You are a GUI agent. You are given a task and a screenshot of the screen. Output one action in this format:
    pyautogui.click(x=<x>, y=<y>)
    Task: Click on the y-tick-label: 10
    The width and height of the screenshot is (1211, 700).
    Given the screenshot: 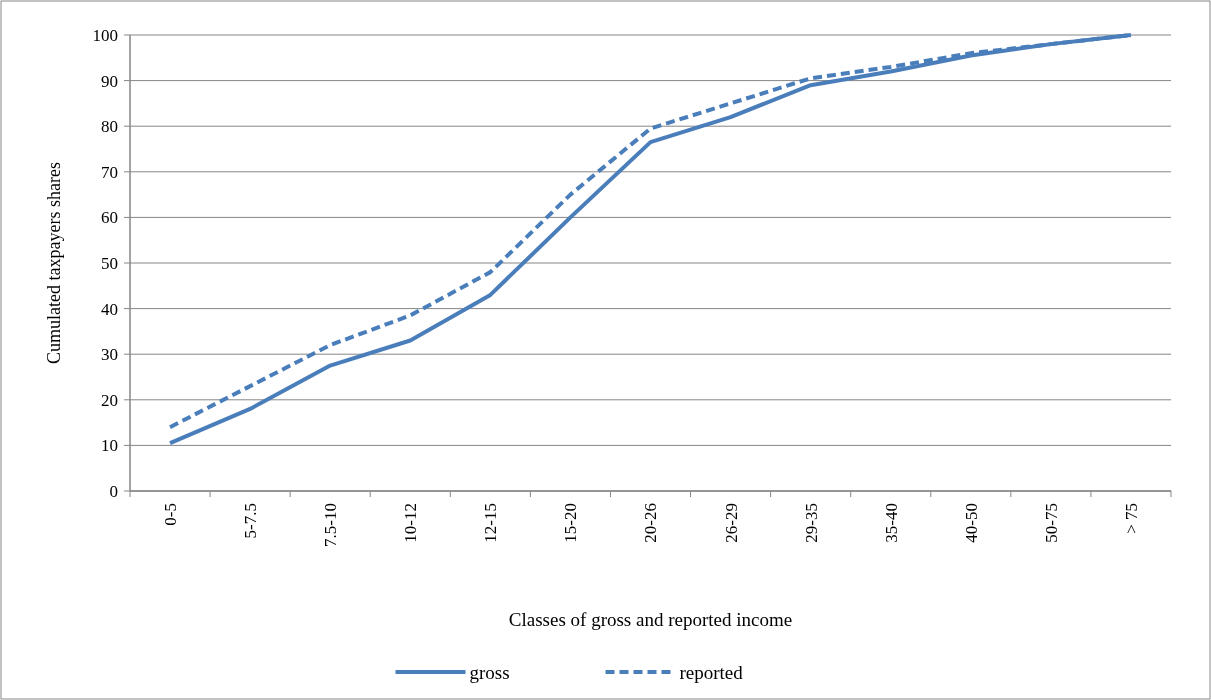 What is the action you would take?
    pyautogui.click(x=109, y=446)
    